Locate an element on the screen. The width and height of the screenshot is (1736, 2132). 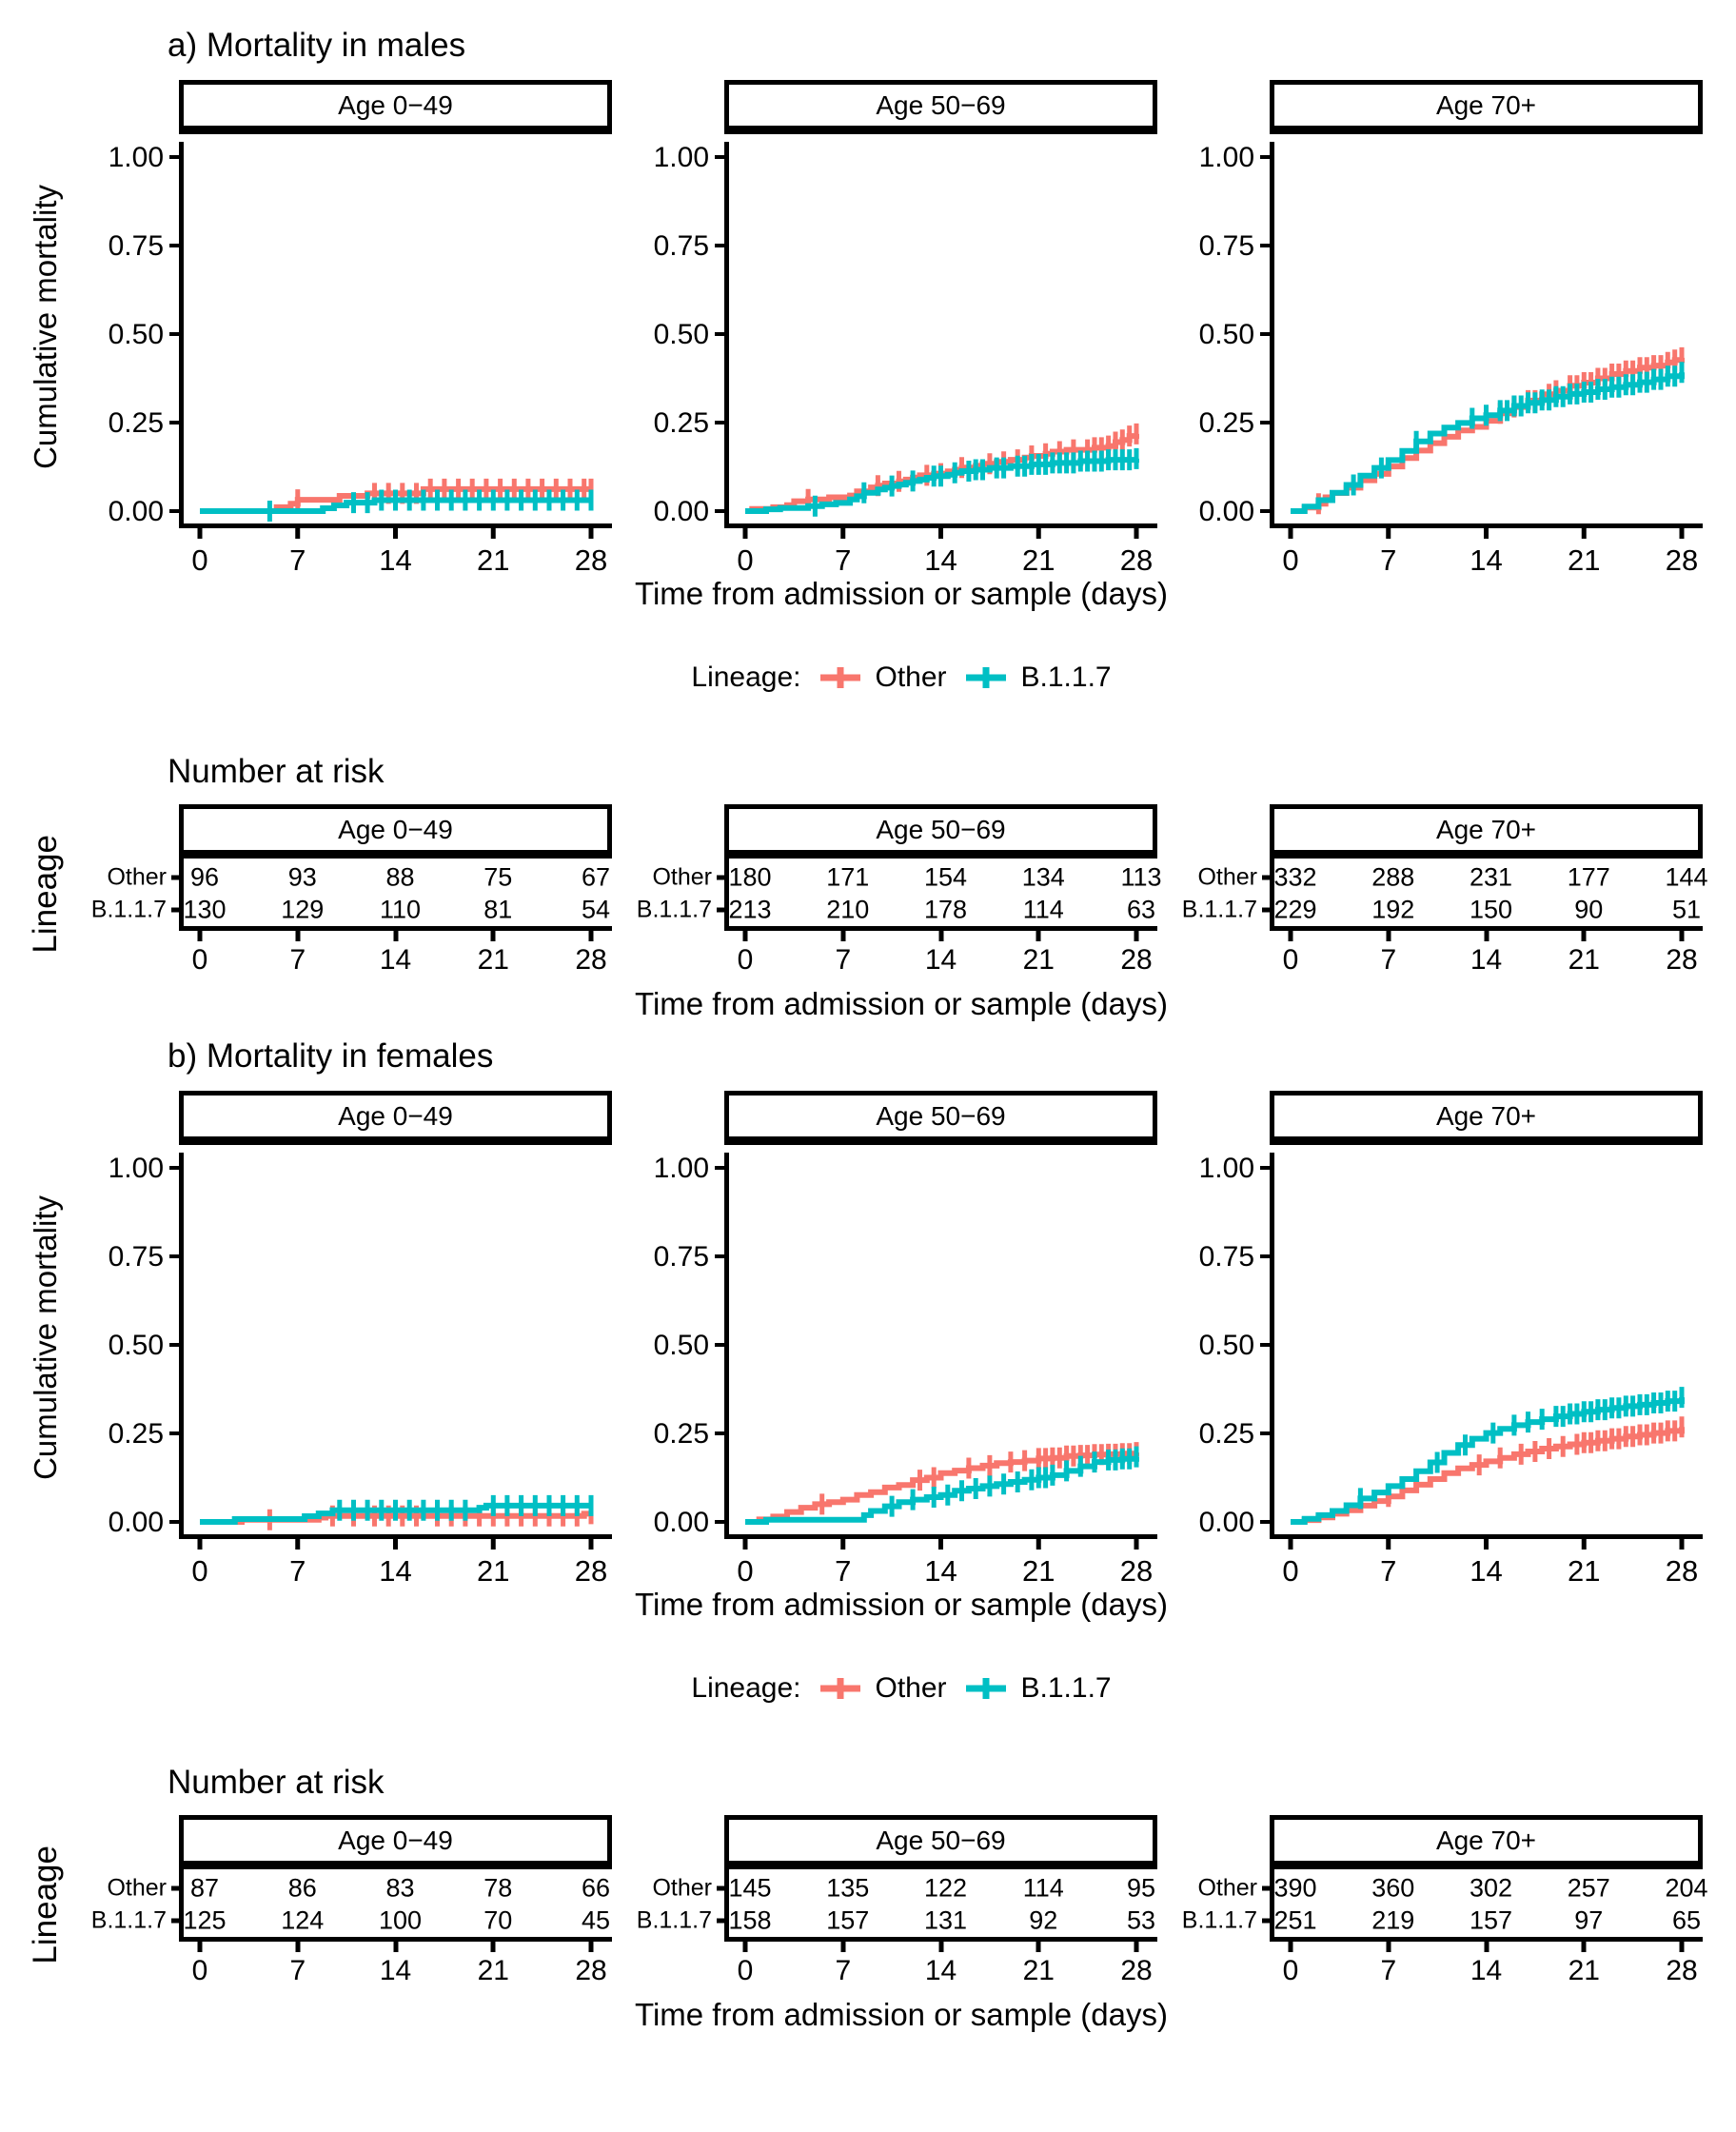
legend-label: B.1.1.7 is located at coordinates (1066, 677).